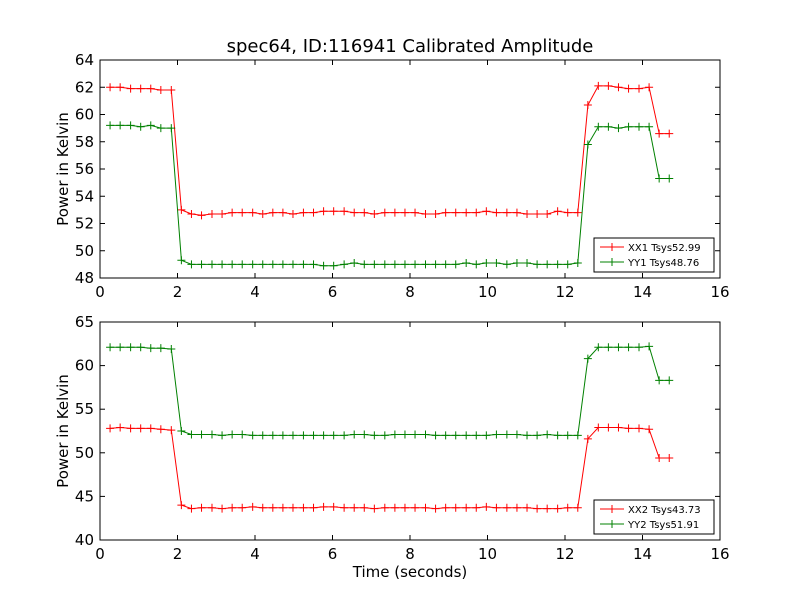 This screenshot has height=600, width=800. Describe the element at coordinates (663, 525) in the screenshot. I see `legend-label: YY2 Tsys51.91` at that location.